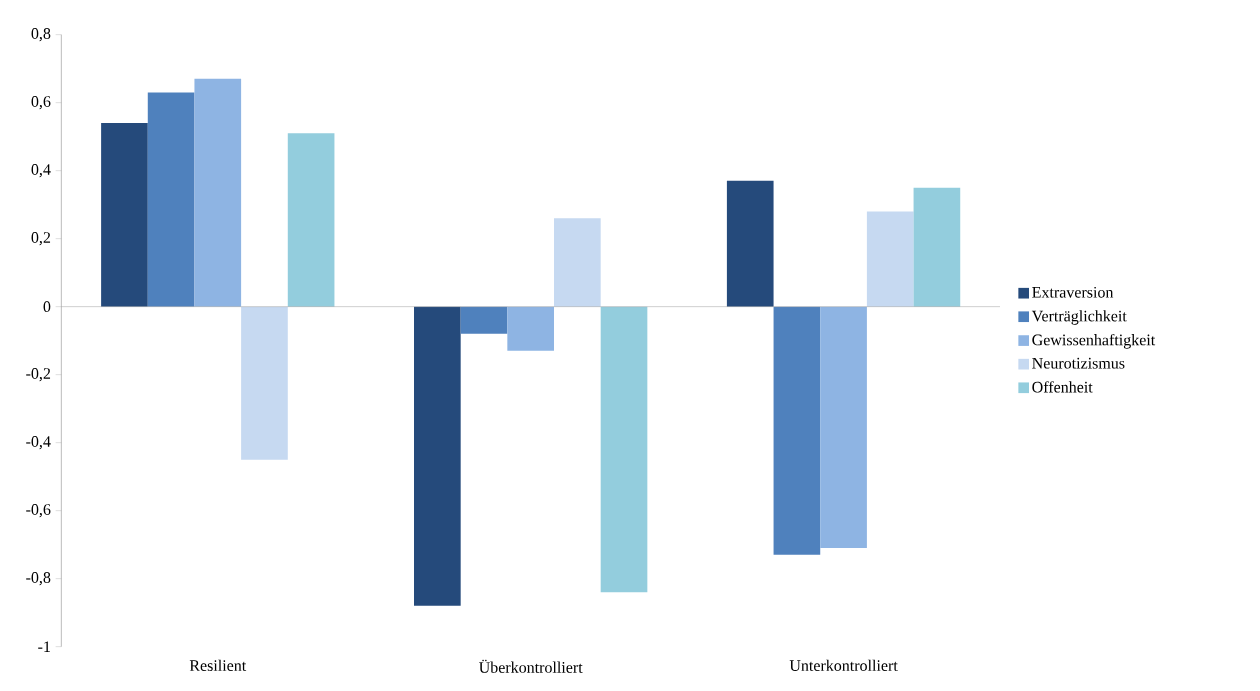 The width and height of the screenshot is (1260, 691). I want to click on y-tick-label: 0, so click(47, 307).